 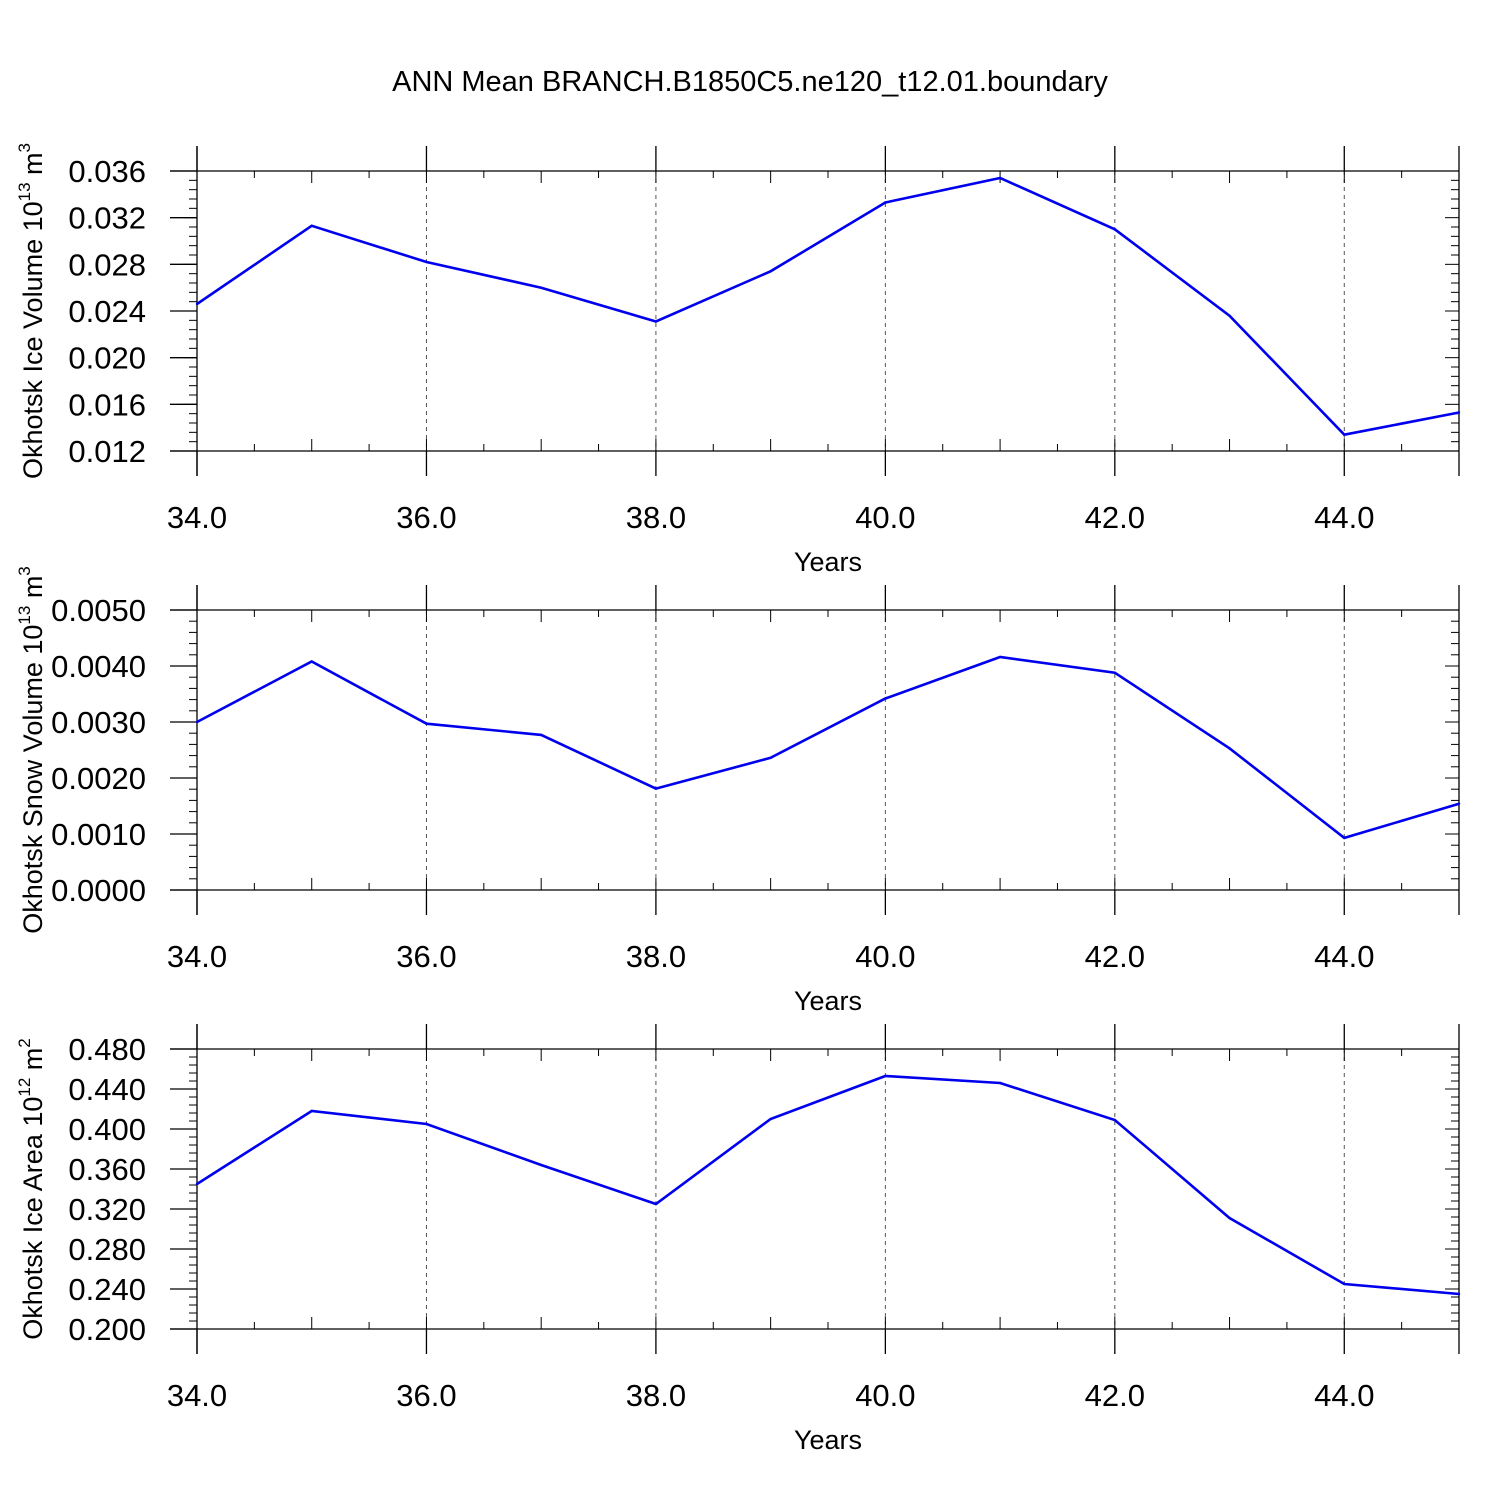 I want to click on y-tick-label: 0.440, so click(x=107, y=1089).